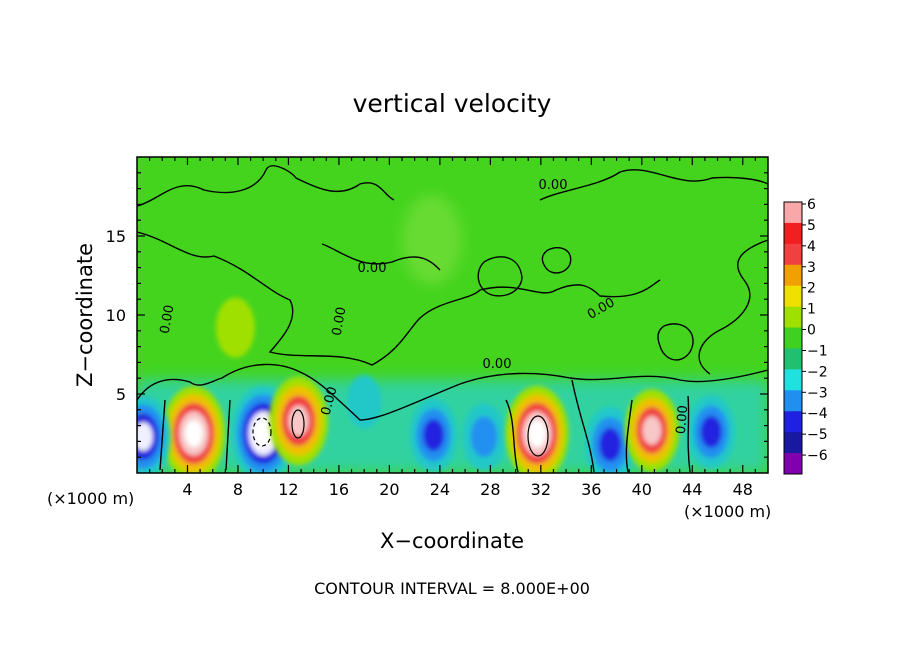 The image size is (904, 654). Describe the element at coordinates (811, 268) in the screenshot. I see `colorbar-label: 3` at that location.